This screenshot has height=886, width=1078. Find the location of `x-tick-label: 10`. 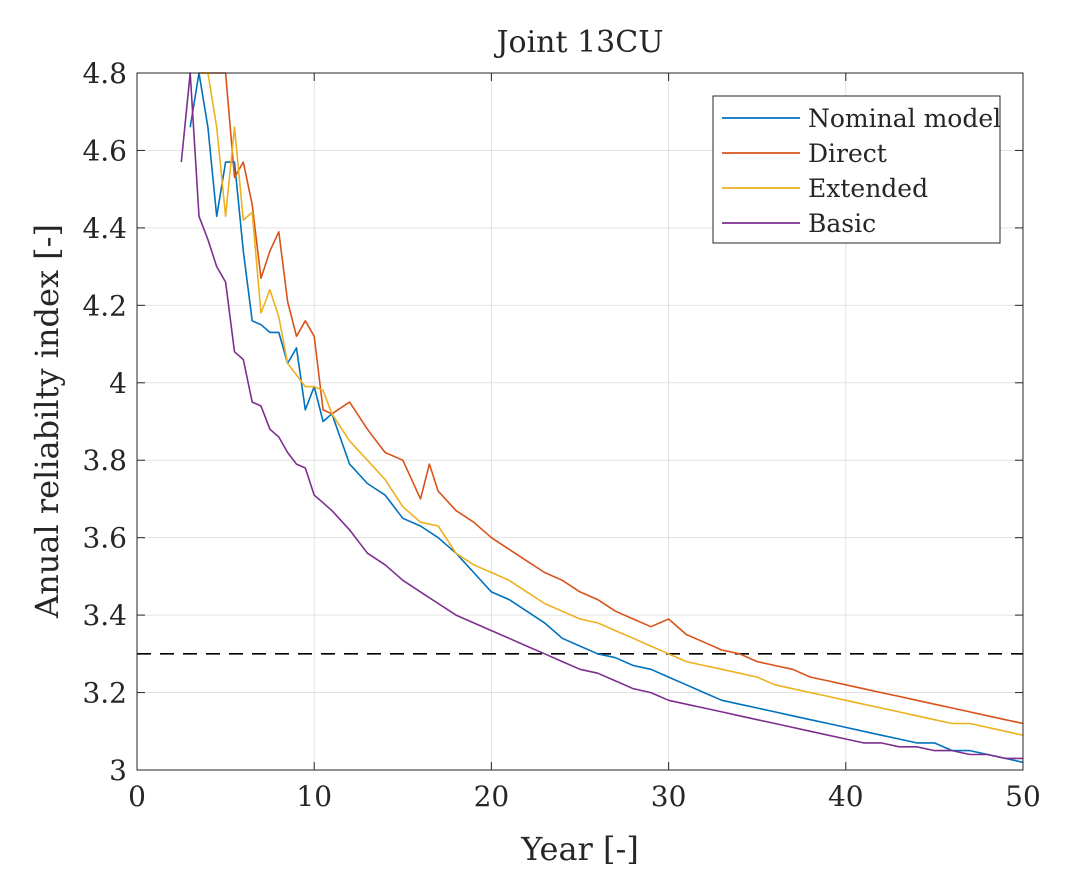

x-tick-label: 10 is located at coordinates (314, 796).